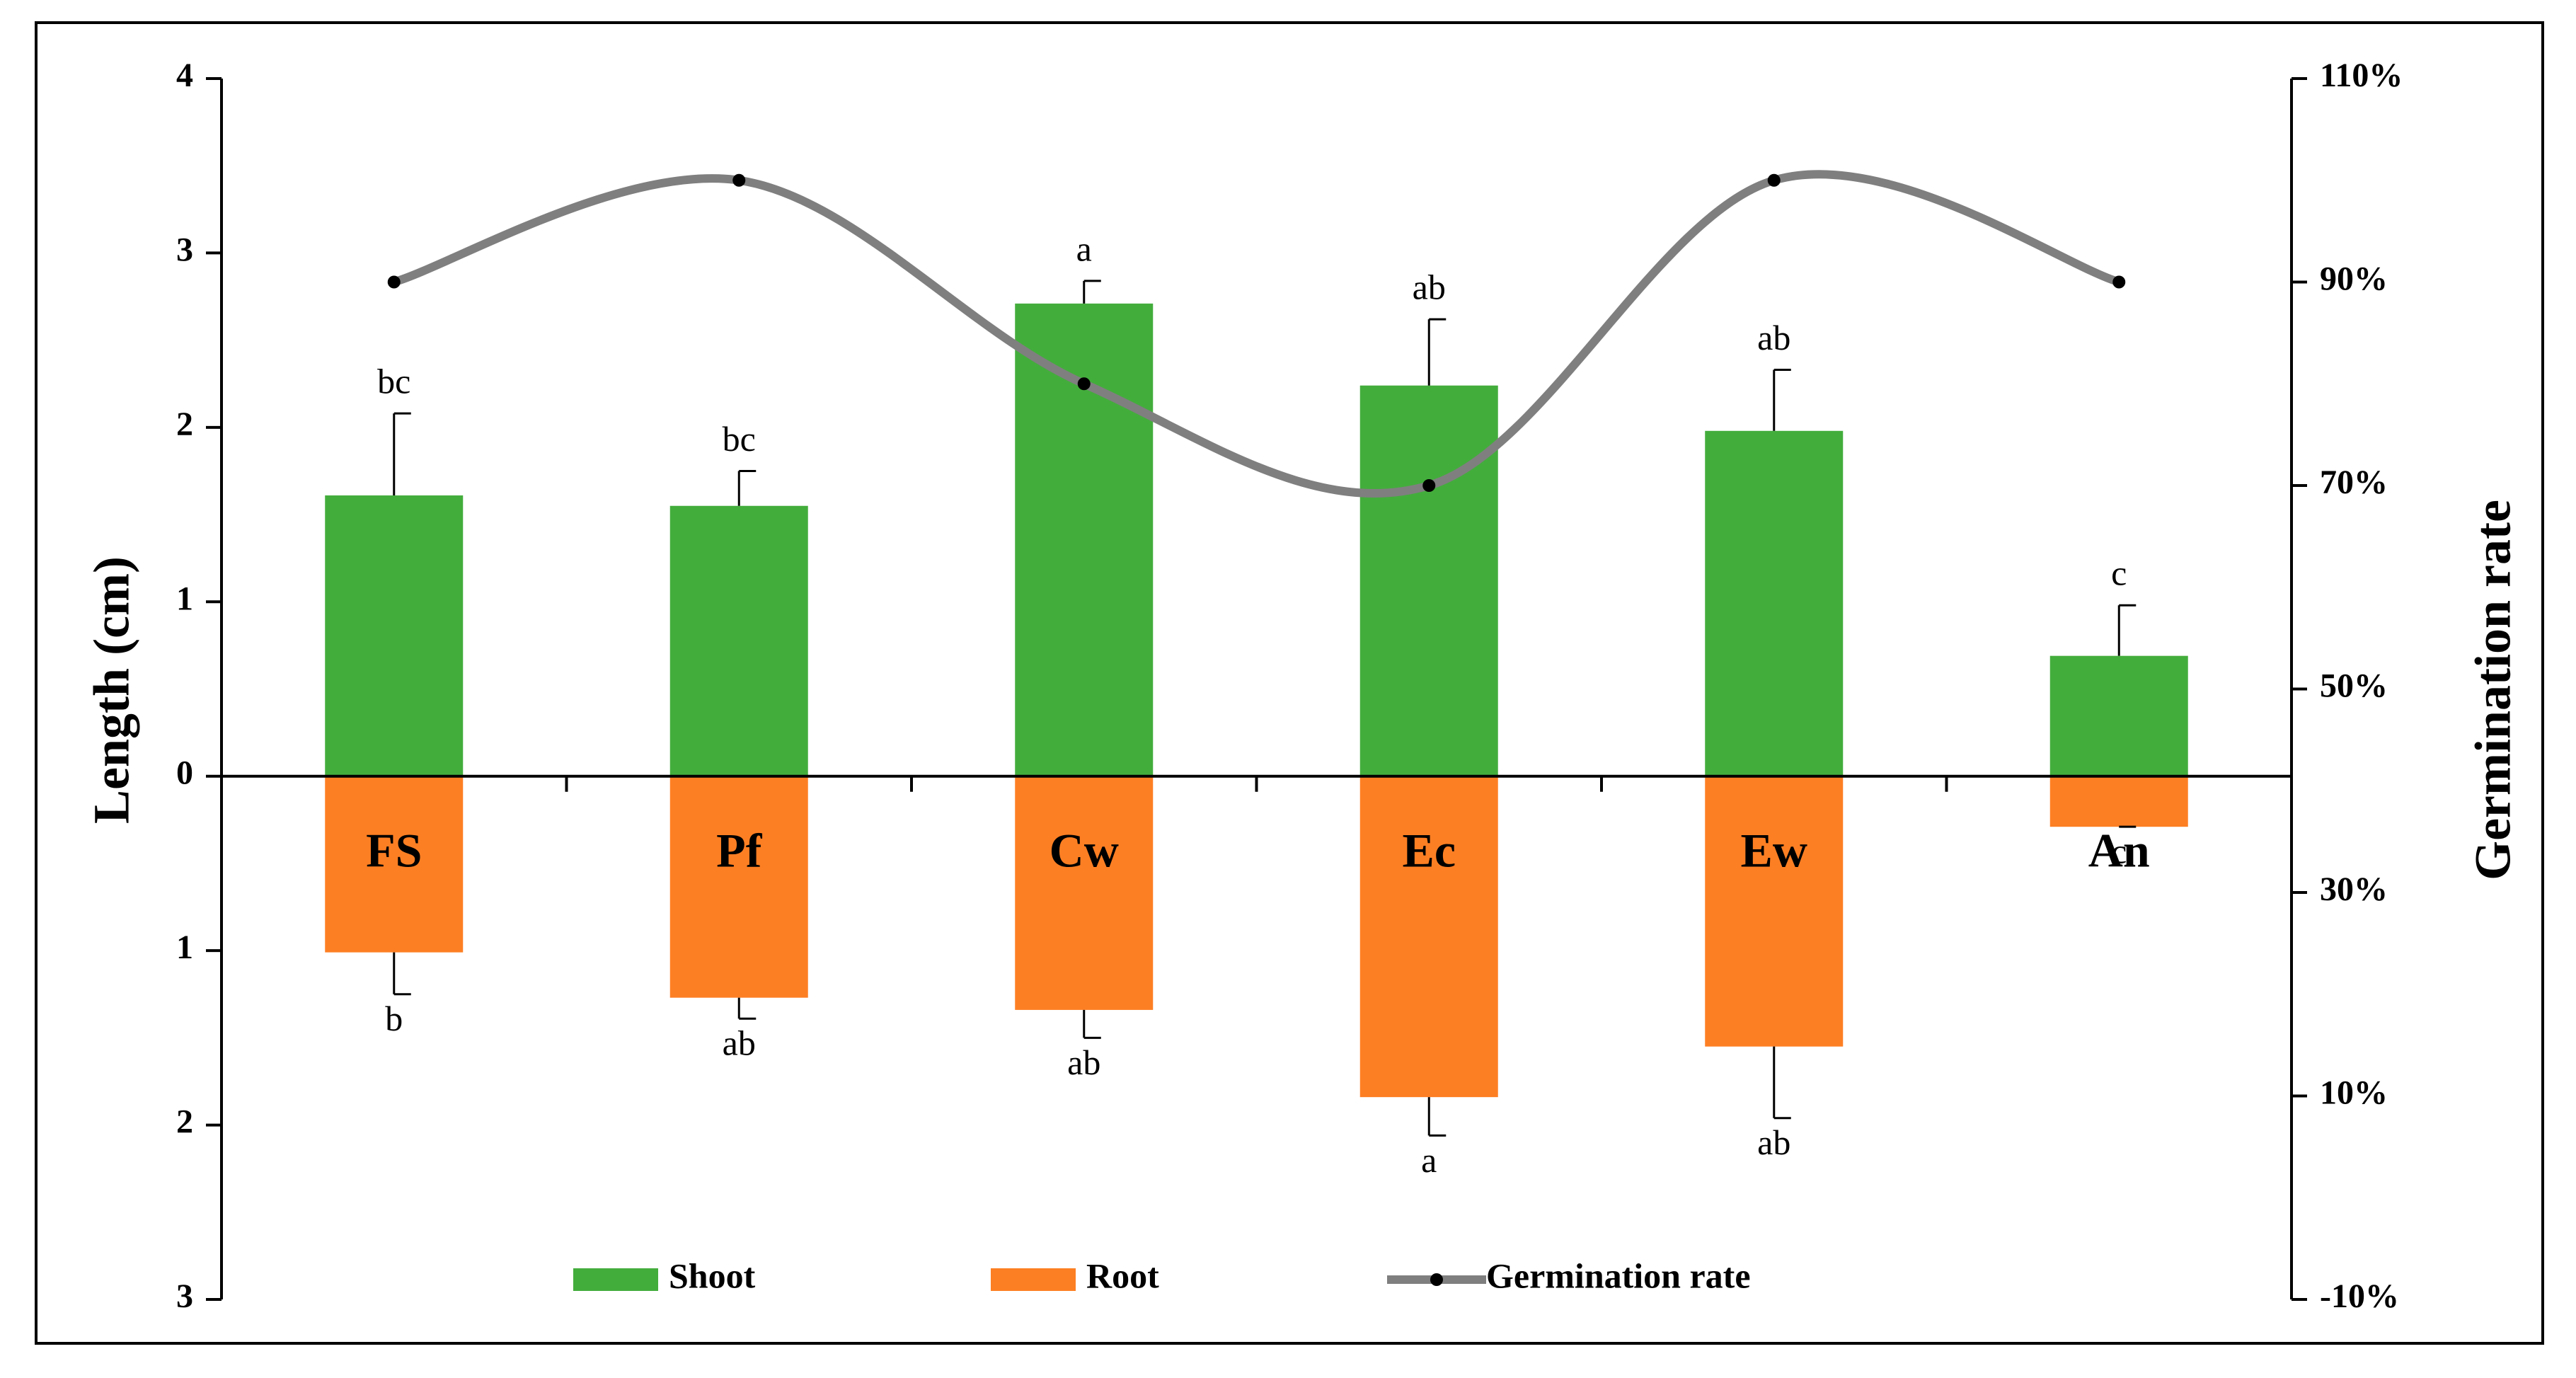  What do you see at coordinates (2354, 482) in the screenshot?
I see `y2-tick-label: 70%` at bounding box center [2354, 482].